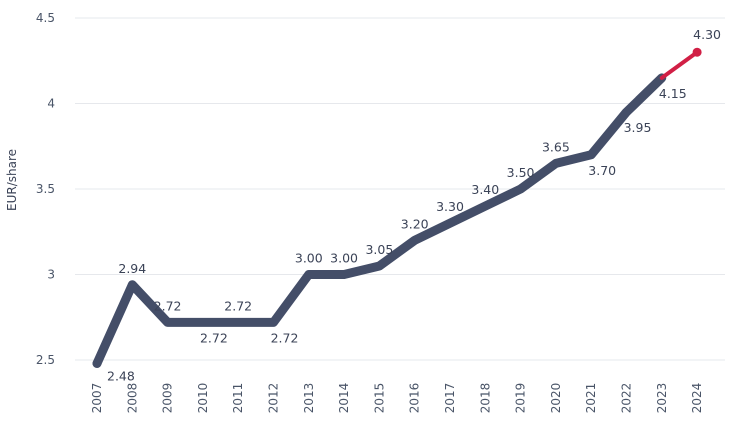  I want to click on x-tick-label: 2009, so click(168, 398).